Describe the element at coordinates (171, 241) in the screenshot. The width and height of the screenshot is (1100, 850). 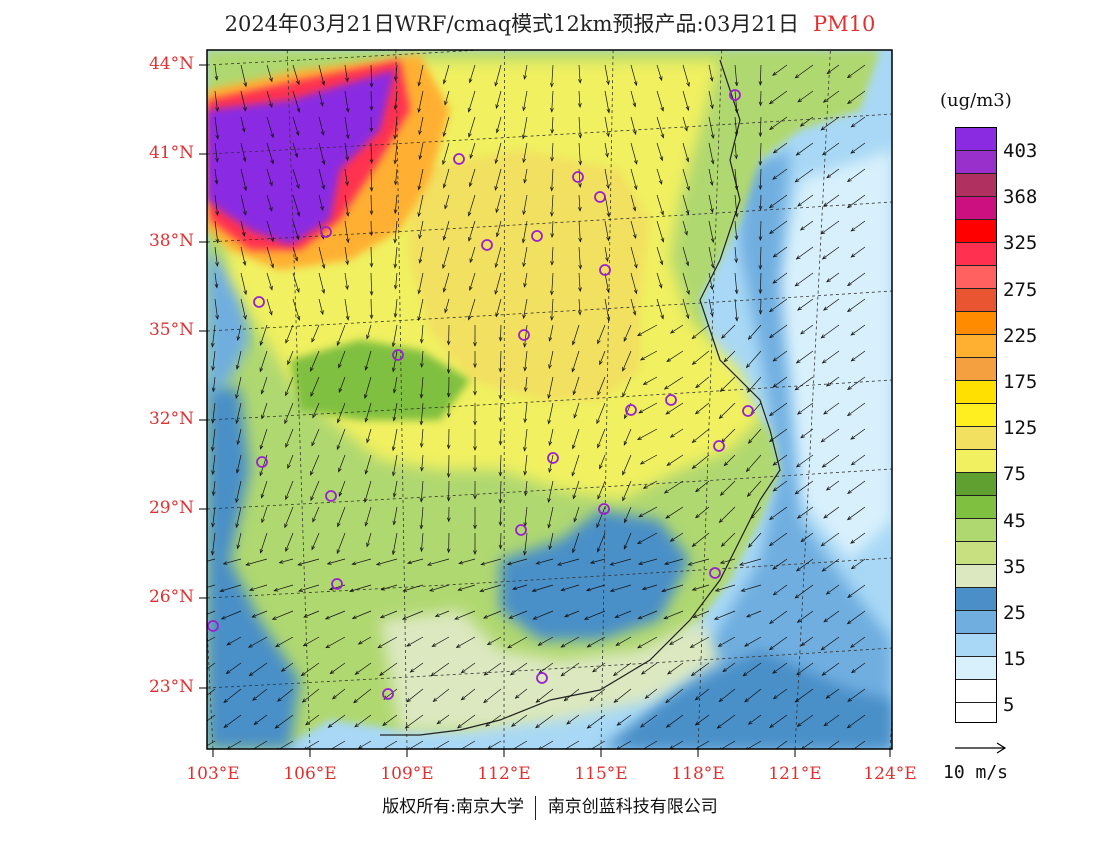
I see `latitude-label: 38°N` at that location.